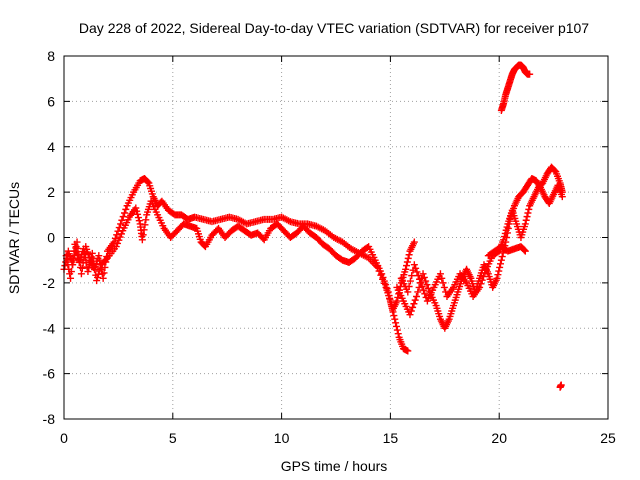  I want to click on y-tick-labels: -8 -6 -4 -2 0 2 4 6 8, so click(49, 237).